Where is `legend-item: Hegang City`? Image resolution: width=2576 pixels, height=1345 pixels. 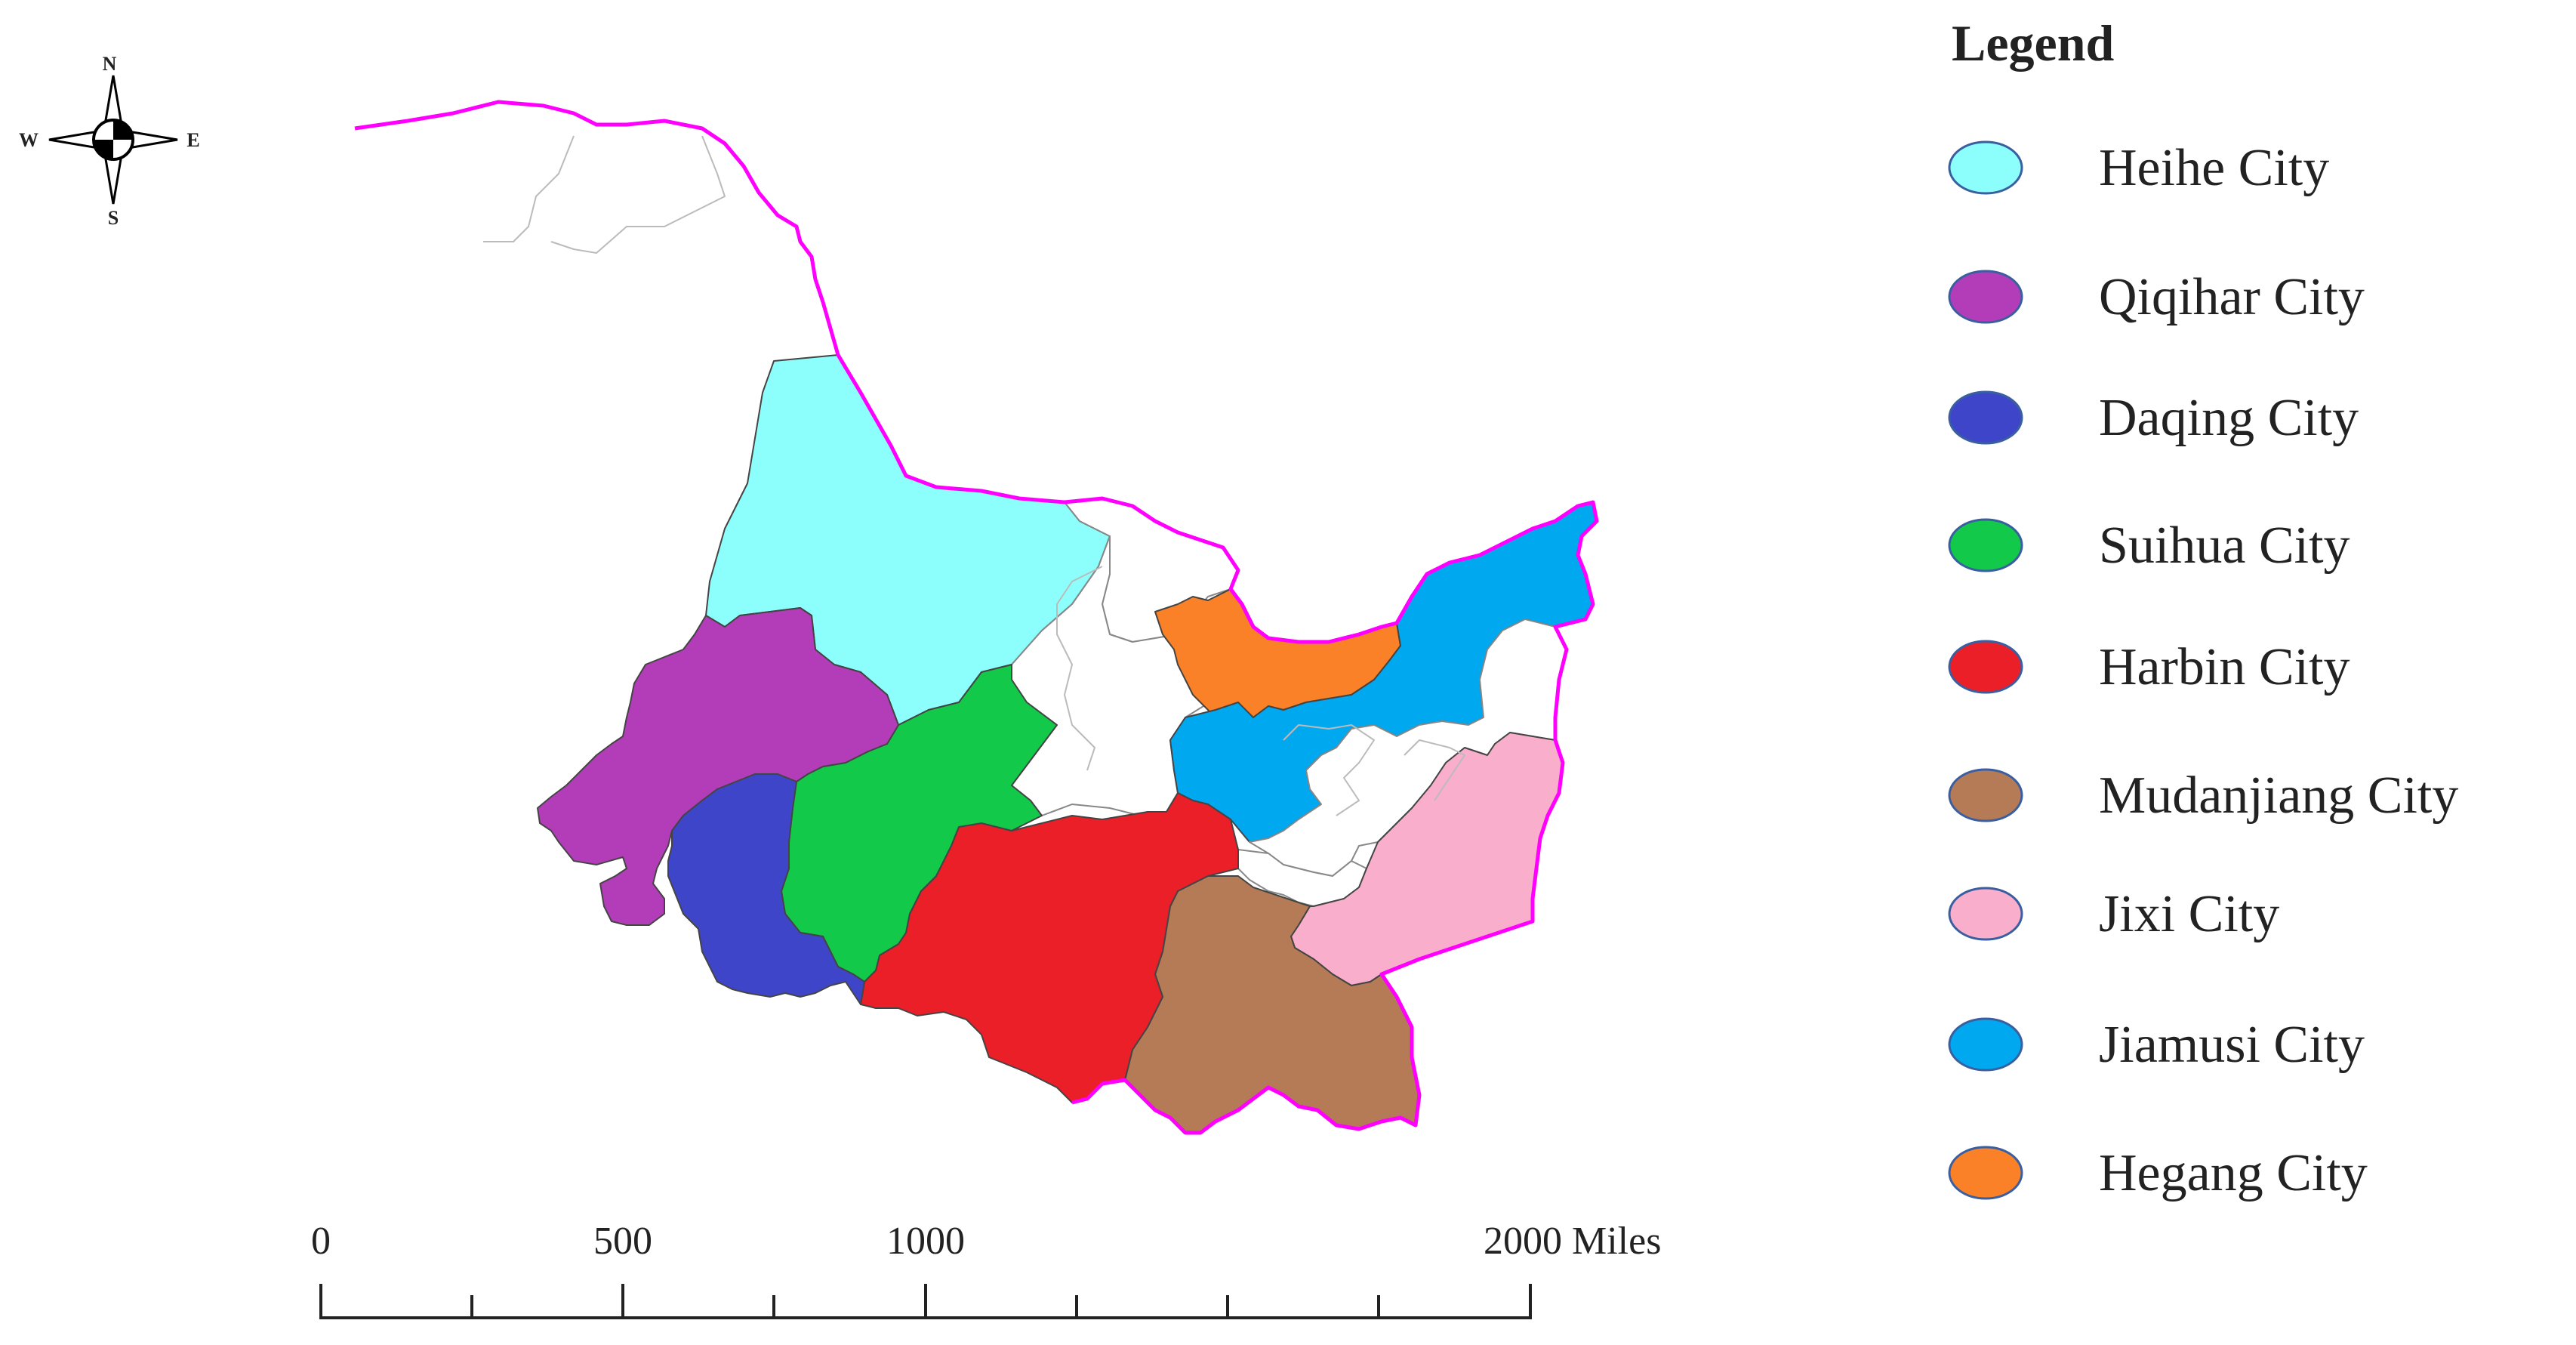 legend-item: Hegang City is located at coordinates (2158, 1173).